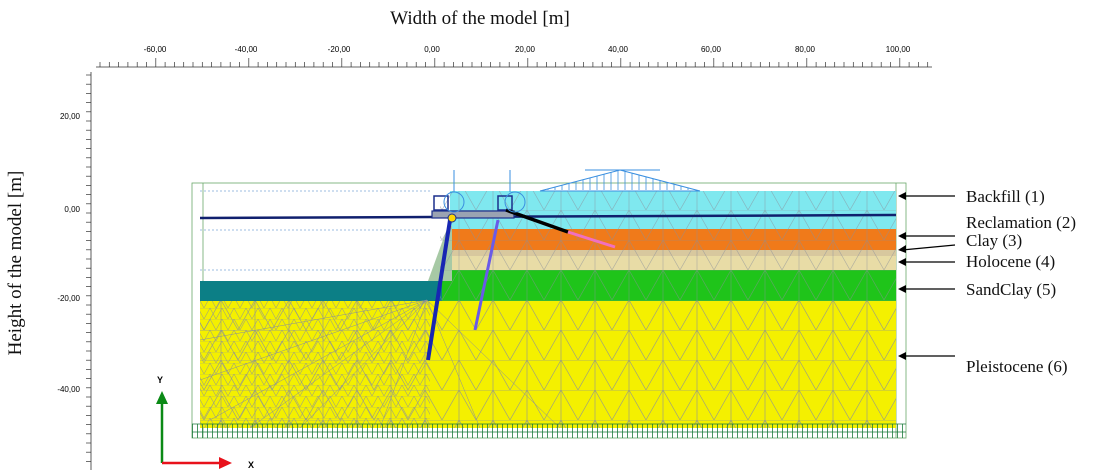 The width and height of the screenshot is (1101, 472). Describe the element at coordinates (315, 291) in the screenshot. I see `water-block` at that location.